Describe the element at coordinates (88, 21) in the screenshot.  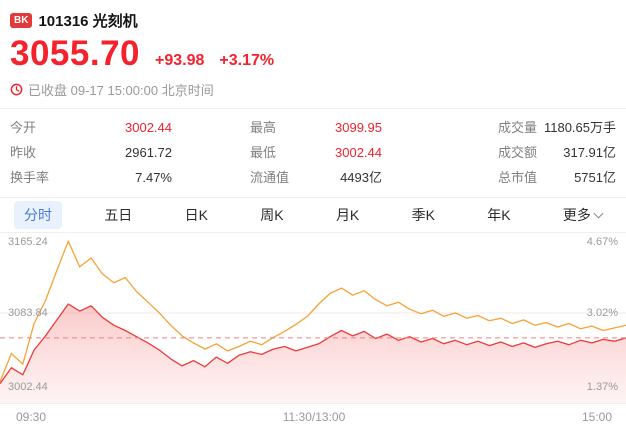
I see `page-title: 101316 光刻机` at that location.